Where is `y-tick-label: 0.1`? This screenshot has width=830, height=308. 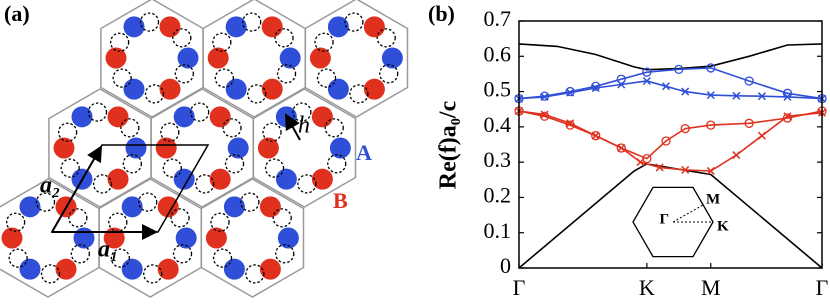 y-tick-label: 0.1 is located at coordinates (498, 230).